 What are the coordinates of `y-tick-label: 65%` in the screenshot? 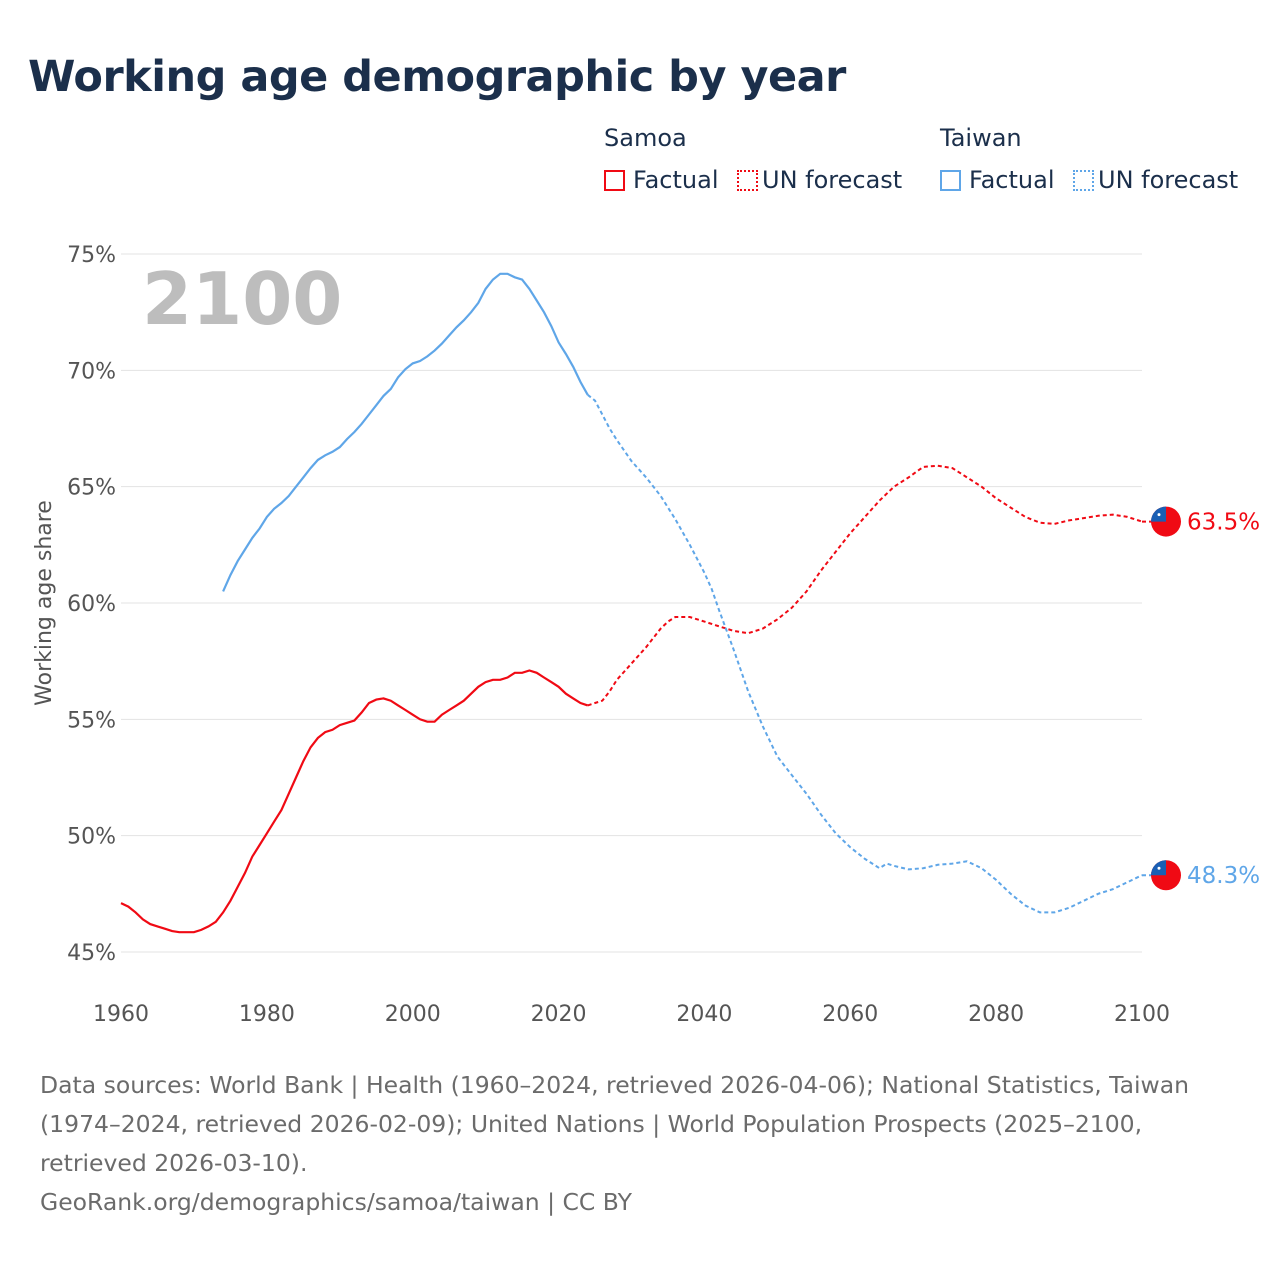 It's located at (91, 488).